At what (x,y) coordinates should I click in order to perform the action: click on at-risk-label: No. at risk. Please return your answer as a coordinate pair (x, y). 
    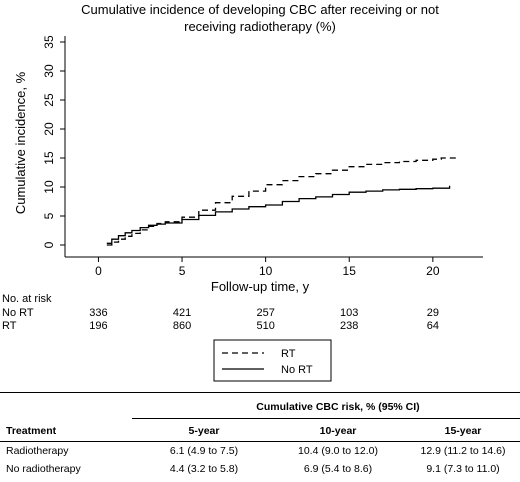
    Looking at the image, I should click on (27, 299).